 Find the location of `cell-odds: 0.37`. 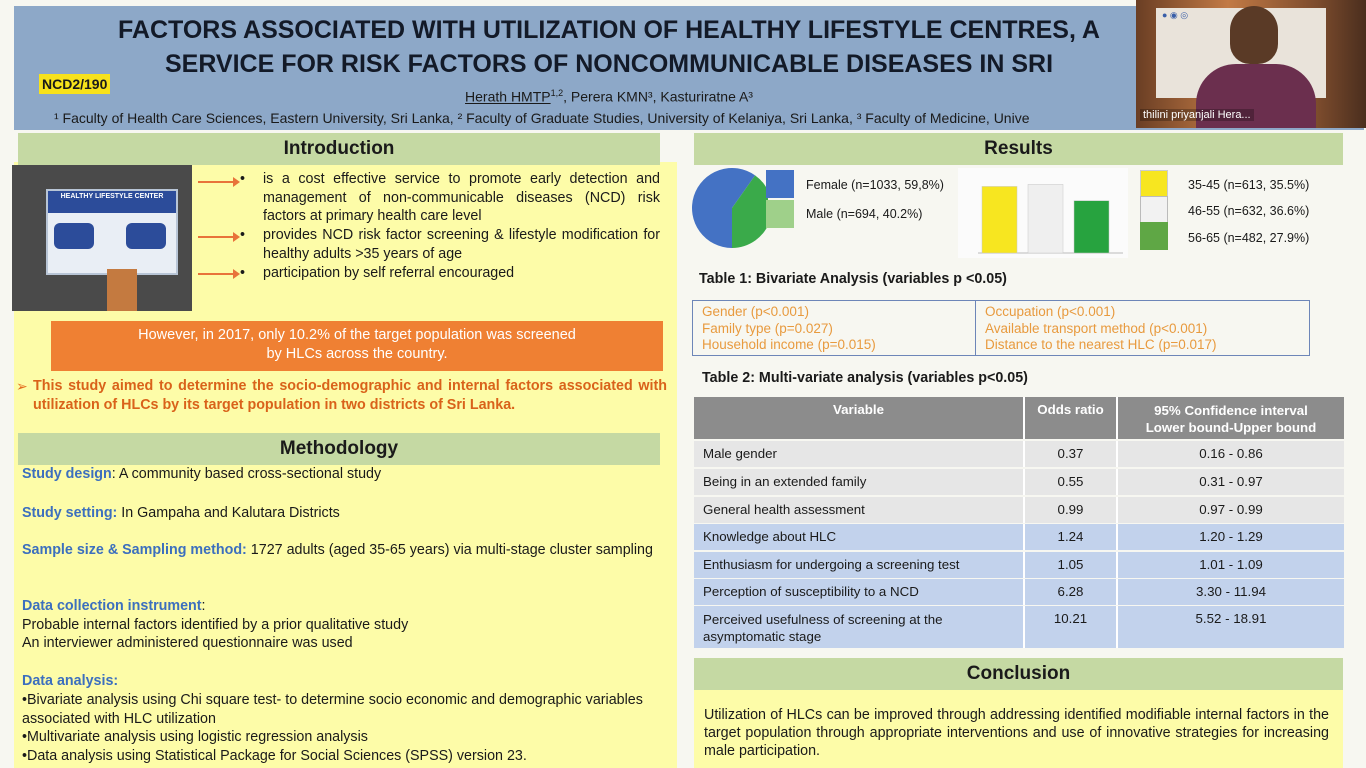

cell-odds: 0.37 is located at coordinates (1071, 454).